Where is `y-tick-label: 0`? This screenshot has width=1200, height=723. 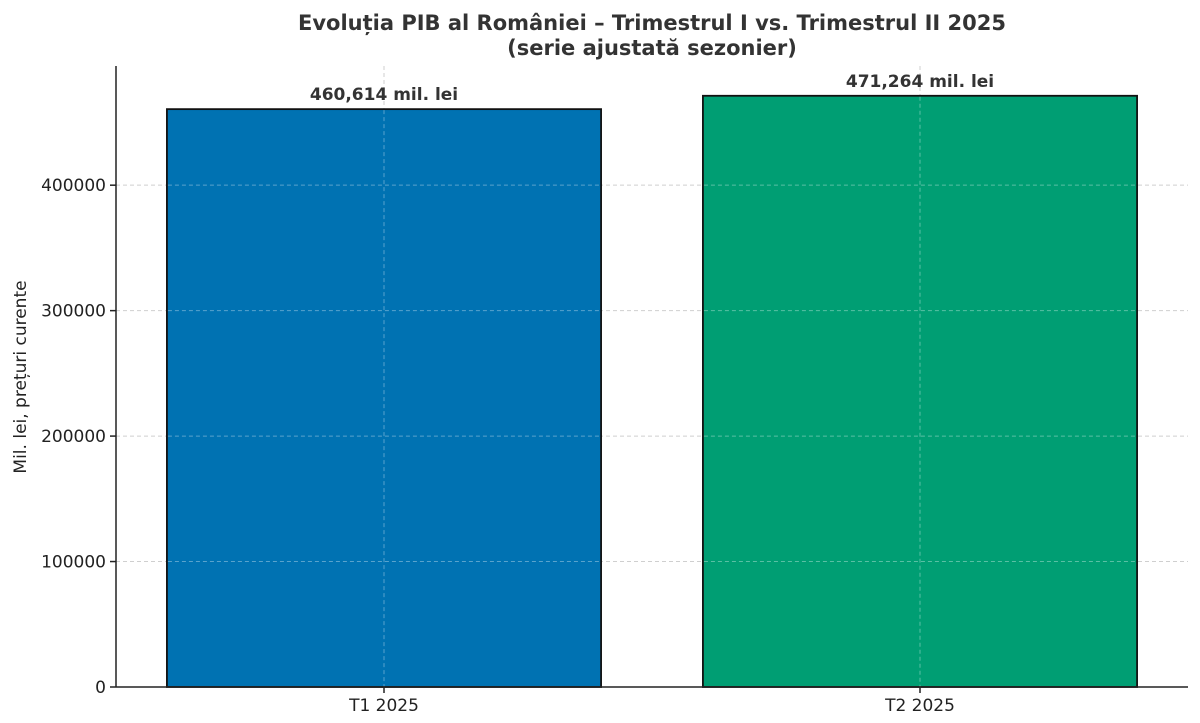 y-tick-label: 0 is located at coordinates (100, 688).